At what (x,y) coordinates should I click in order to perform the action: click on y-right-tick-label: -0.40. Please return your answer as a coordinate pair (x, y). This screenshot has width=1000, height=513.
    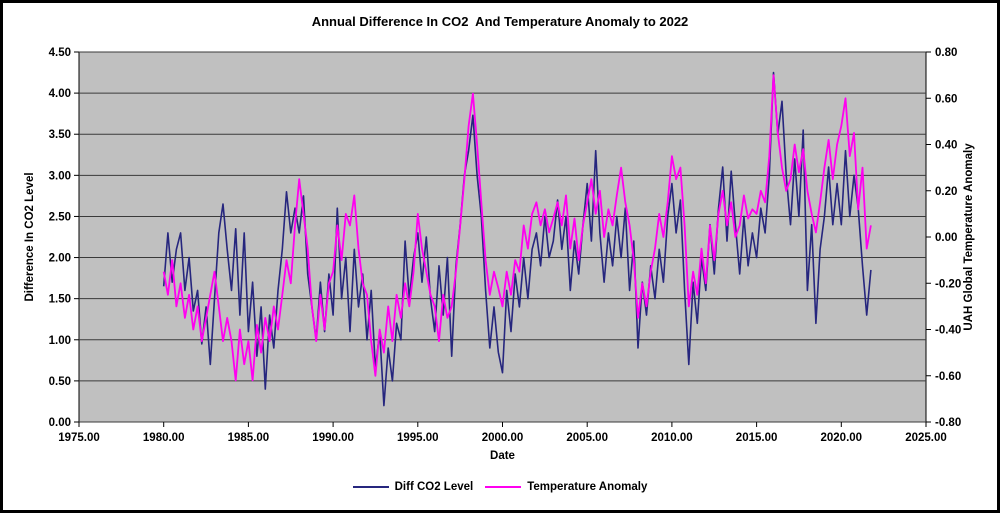
    Looking at the image, I should click on (948, 331).